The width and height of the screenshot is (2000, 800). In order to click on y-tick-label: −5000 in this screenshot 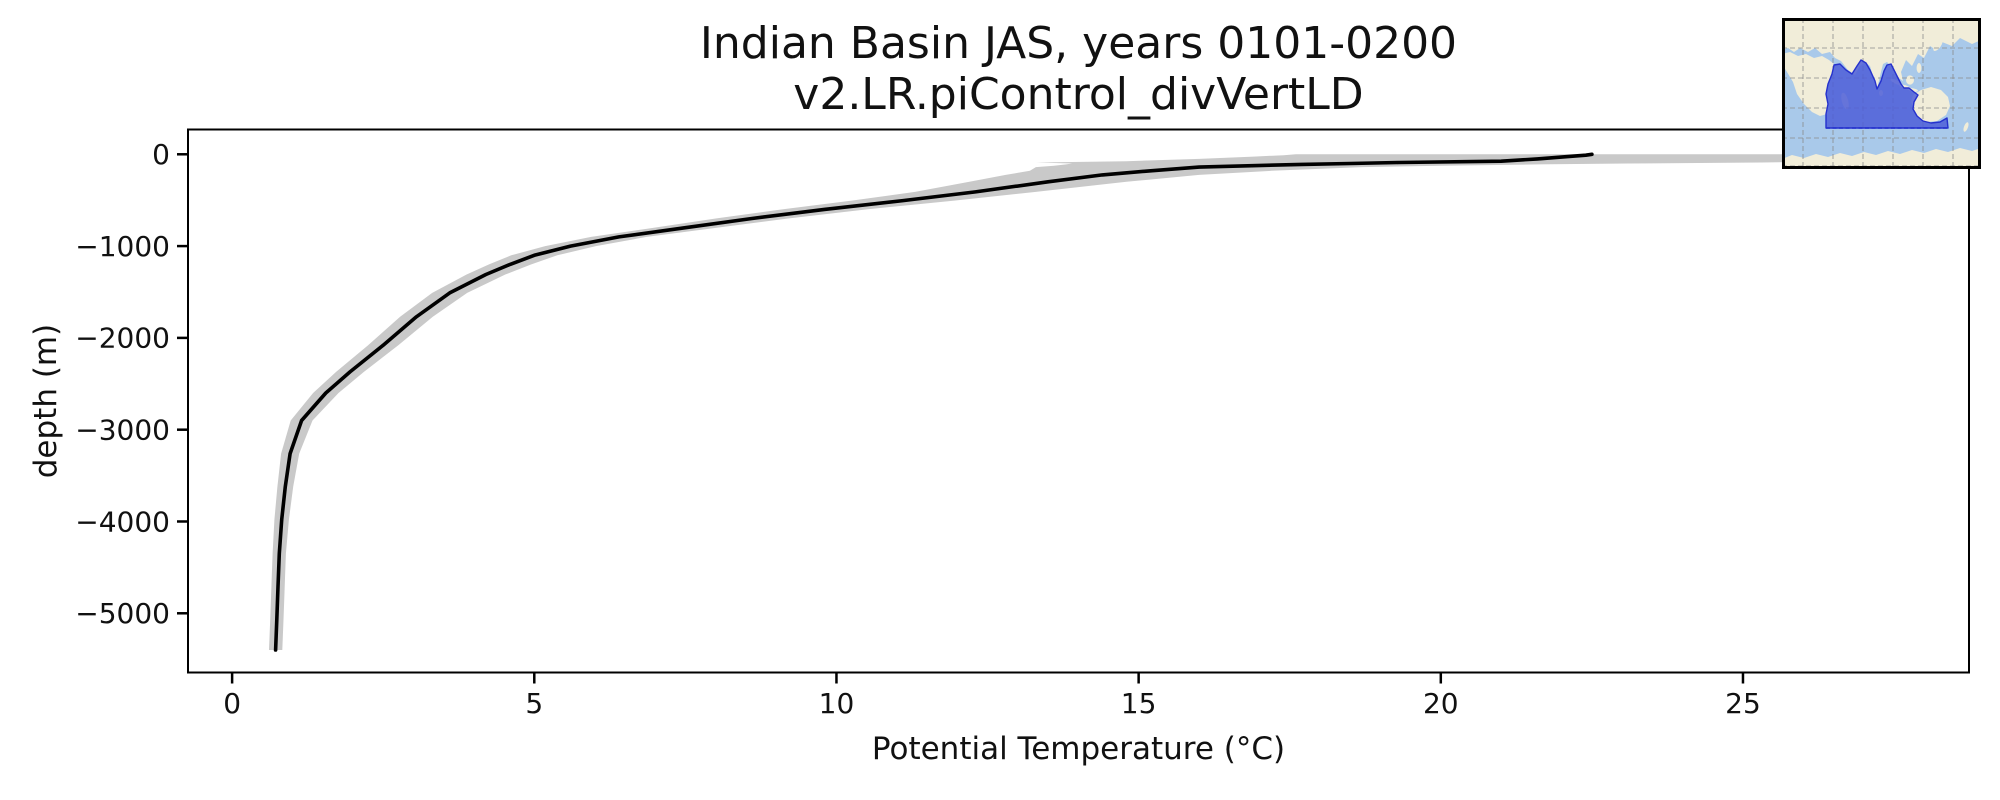, I will do `click(122, 613)`.